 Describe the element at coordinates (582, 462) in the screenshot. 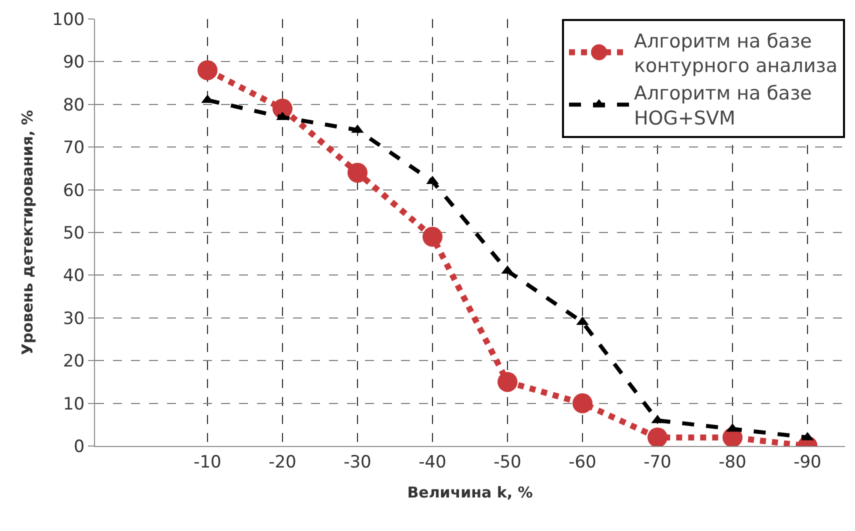

I see `x-tick-label: -60` at that location.